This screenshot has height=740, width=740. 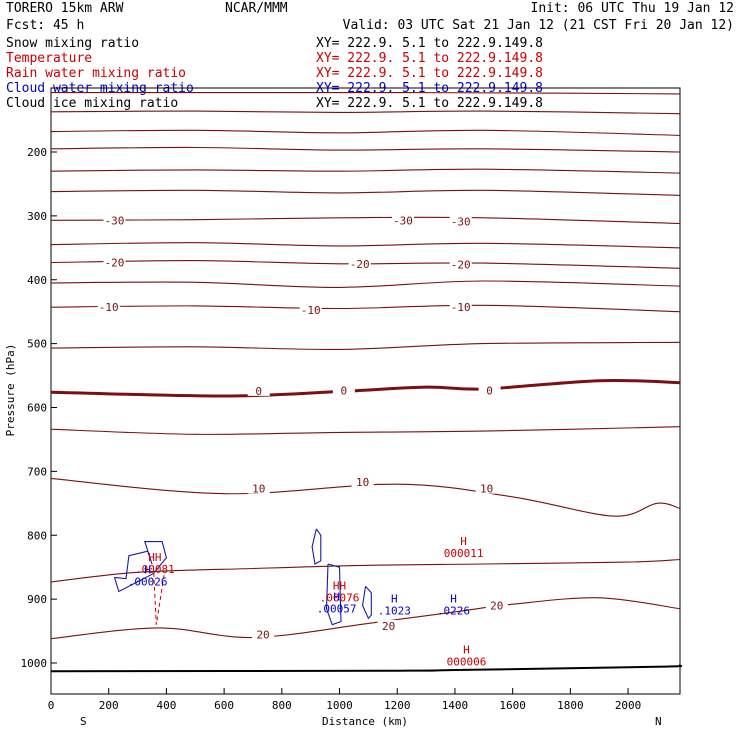 What do you see at coordinates (429, 73) in the screenshot?
I see `legend-xs-rain: XY= 222.9. 5.1 to 222.9.149.8` at bounding box center [429, 73].